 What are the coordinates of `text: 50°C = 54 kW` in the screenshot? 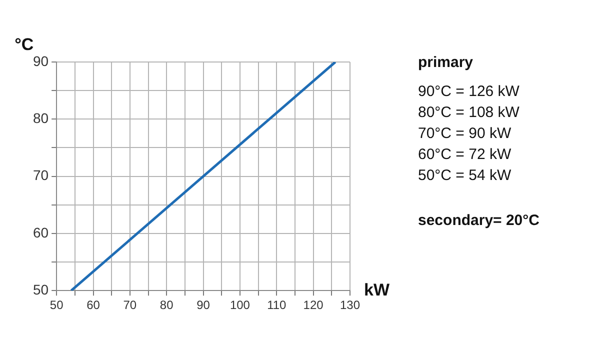 It's located at (465, 176).